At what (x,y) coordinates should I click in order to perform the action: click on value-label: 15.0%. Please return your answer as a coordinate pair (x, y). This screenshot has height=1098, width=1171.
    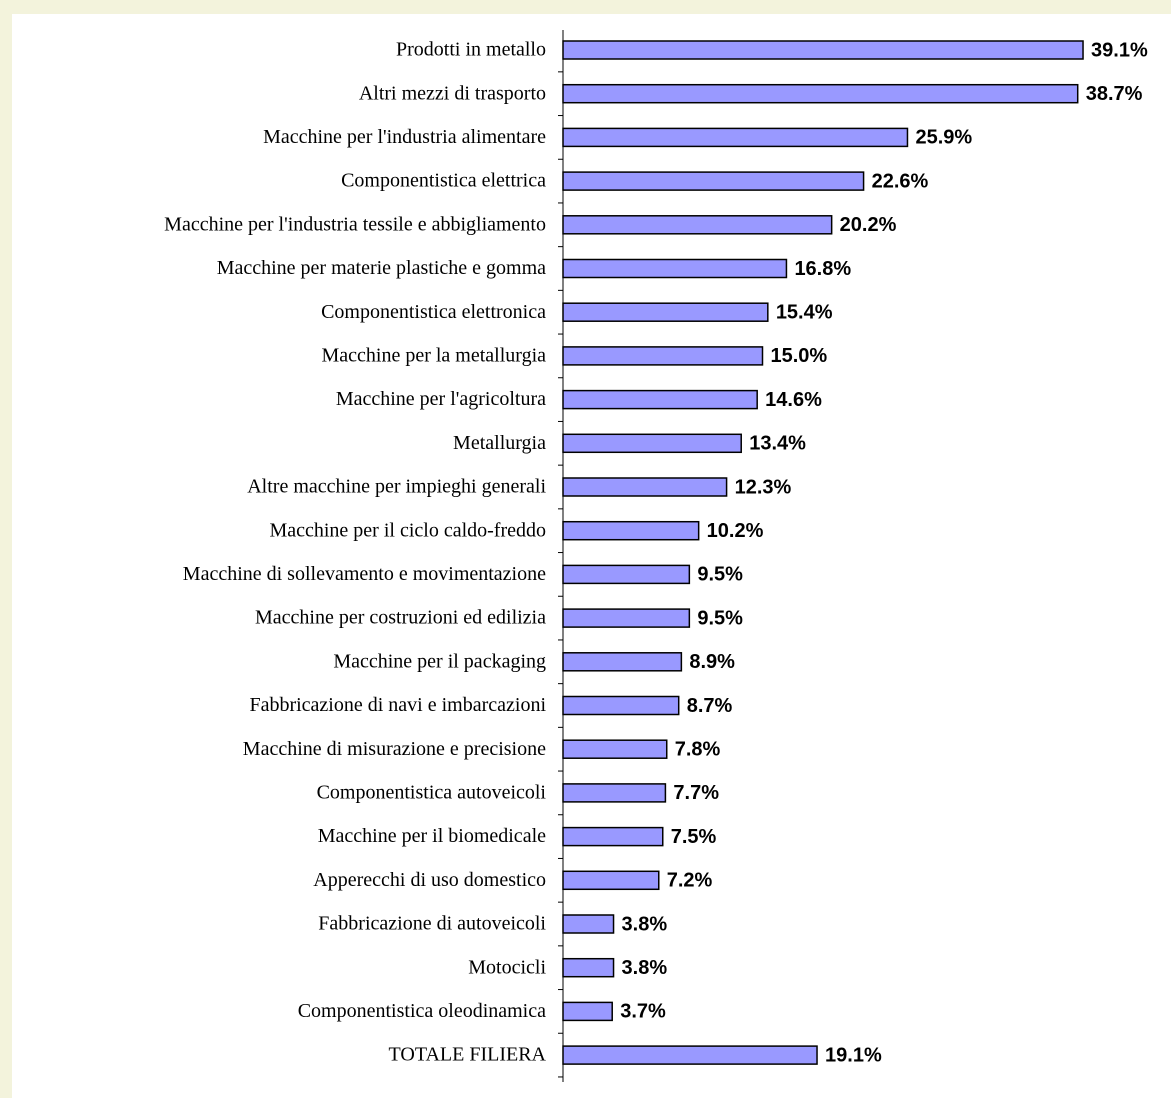
    Looking at the image, I should click on (799, 356).